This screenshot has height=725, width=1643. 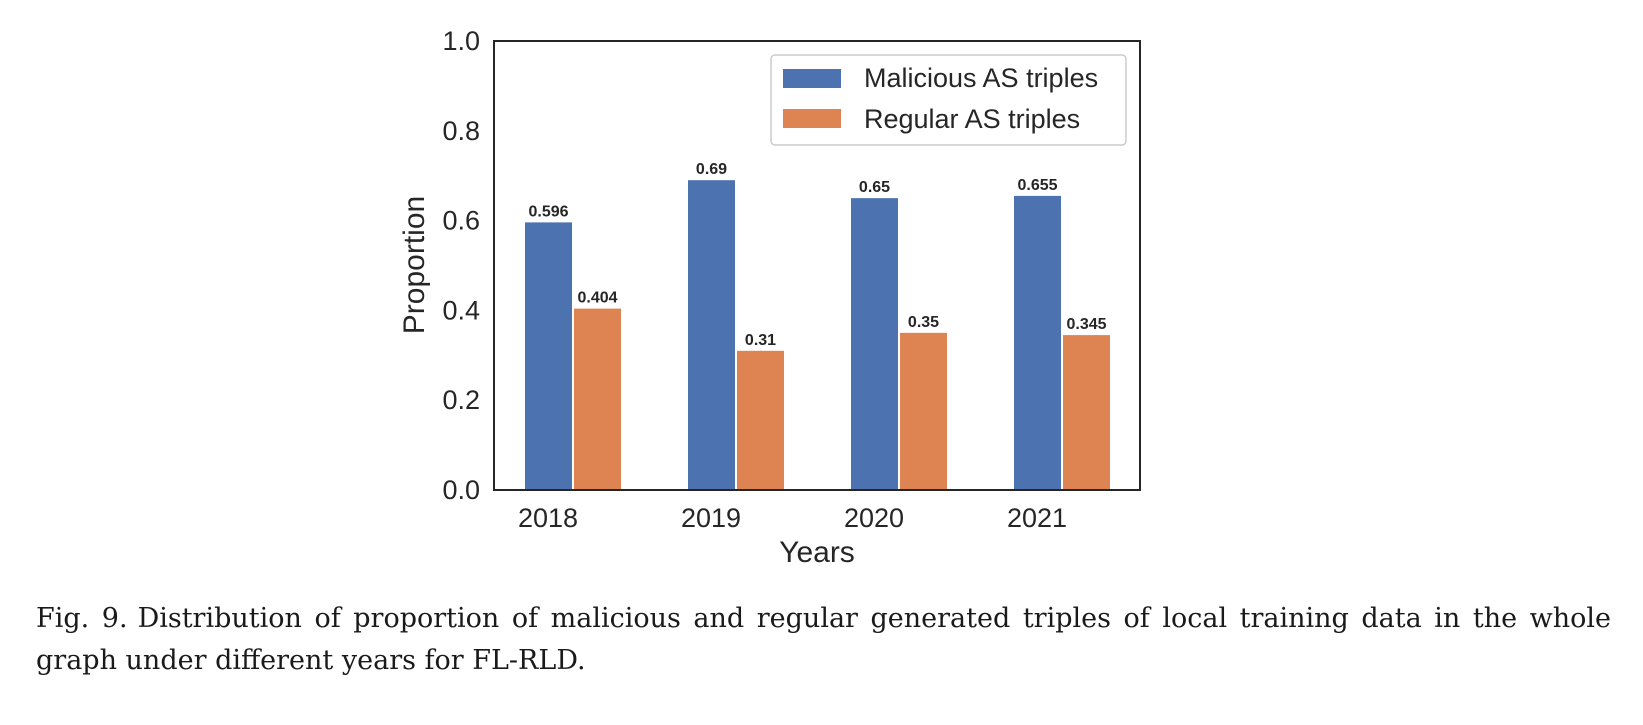 What do you see at coordinates (1037, 518) in the screenshot?
I see `x-tick-label: 2021` at bounding box center [1037, 518].